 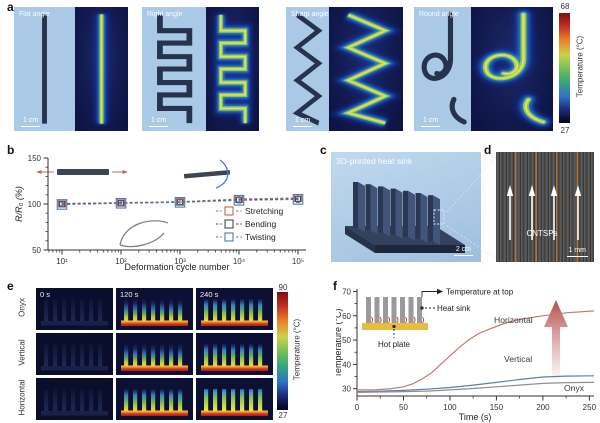 I want to click on thermal-image-sharp, so click(x=366, y=69).